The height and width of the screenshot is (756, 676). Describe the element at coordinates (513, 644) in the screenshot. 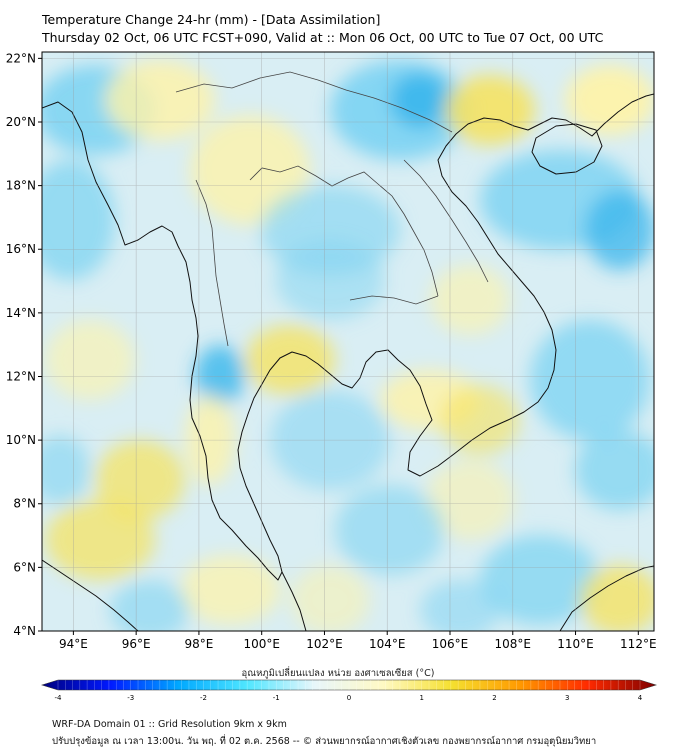

I see `lon-tick-label: 108°E` at that location.